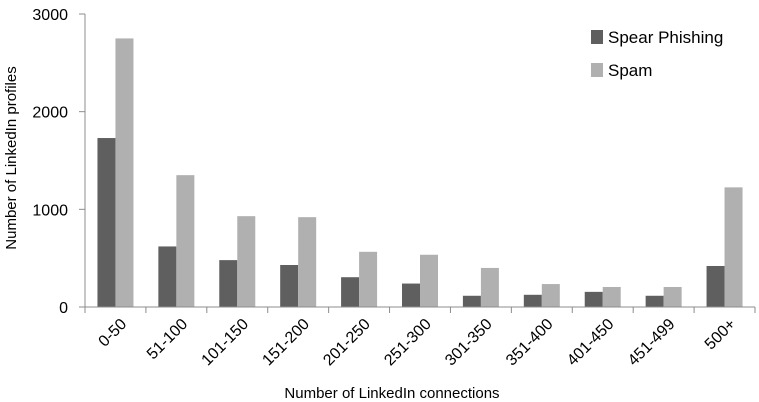  Describe the element at coordinates (665, 37) in the screenshot. I see `legend-label: Spear Phishing` at that location.